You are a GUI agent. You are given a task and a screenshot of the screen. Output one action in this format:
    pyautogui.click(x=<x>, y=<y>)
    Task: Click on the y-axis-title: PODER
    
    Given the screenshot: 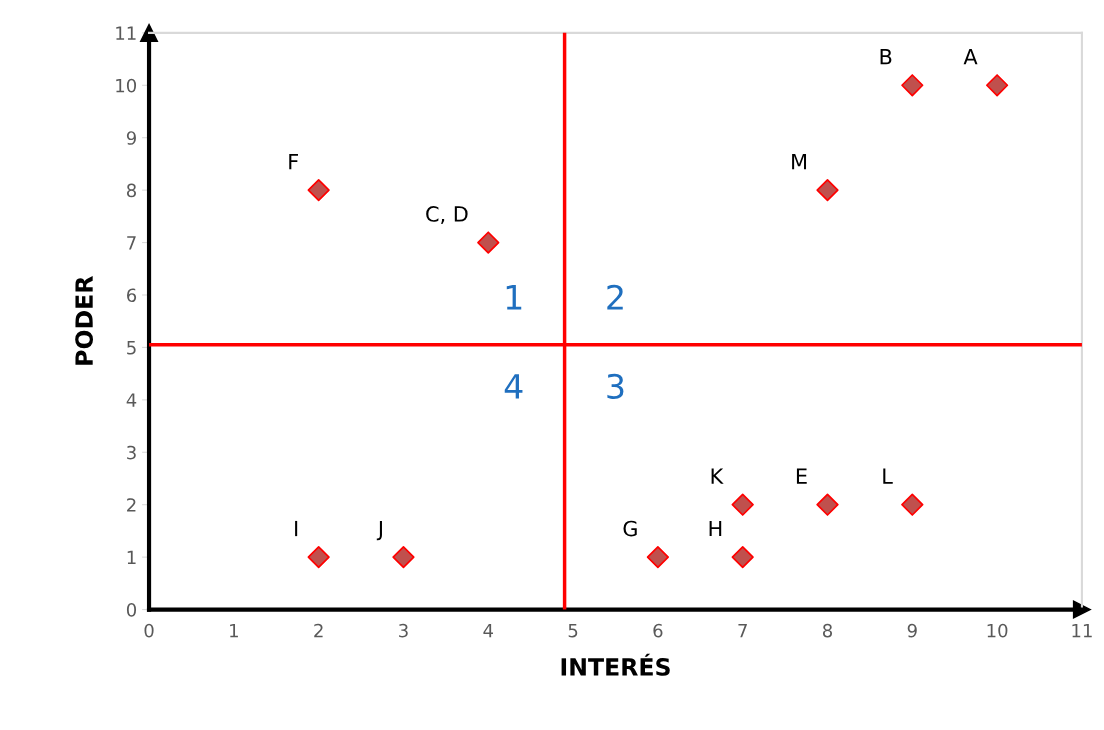 What is the action you would take?
    pyautogui.click(x=84, y=320)
    